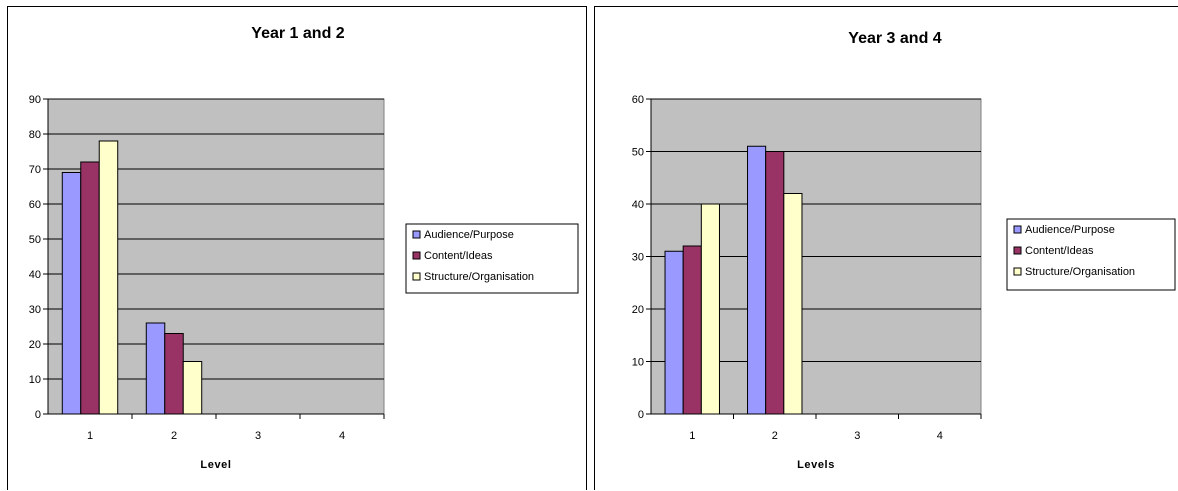 The image size is (1178, 491). Describe the element at coordinates (297, 33) in the screenshot. I see `chart-title: Year 1 and 2` at that location.